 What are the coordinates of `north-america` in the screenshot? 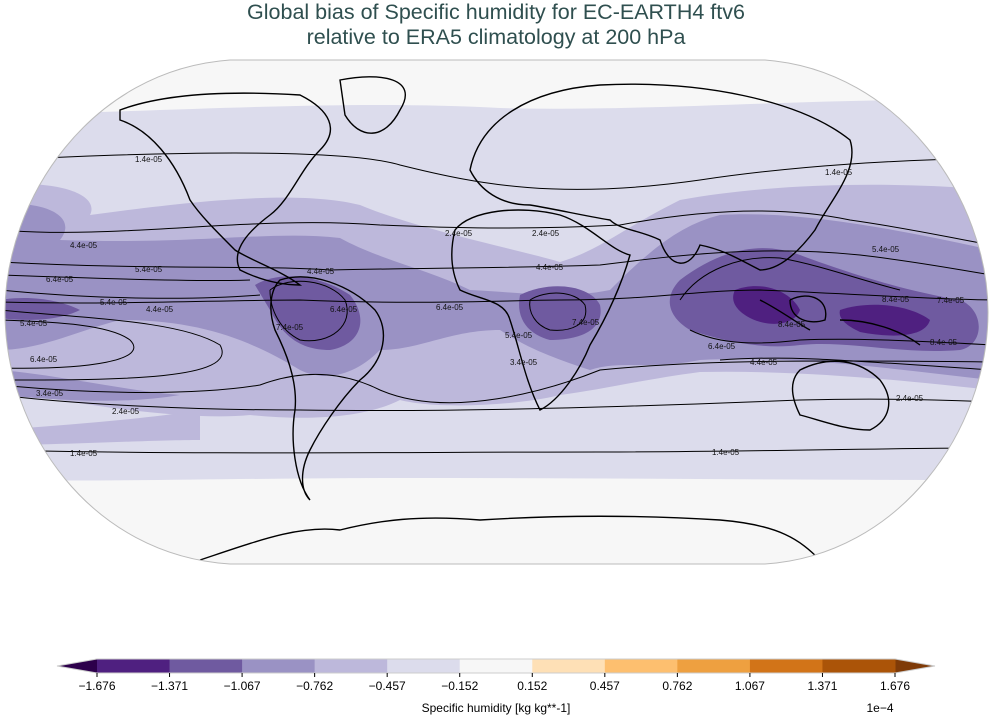 It's located at (225, 189).